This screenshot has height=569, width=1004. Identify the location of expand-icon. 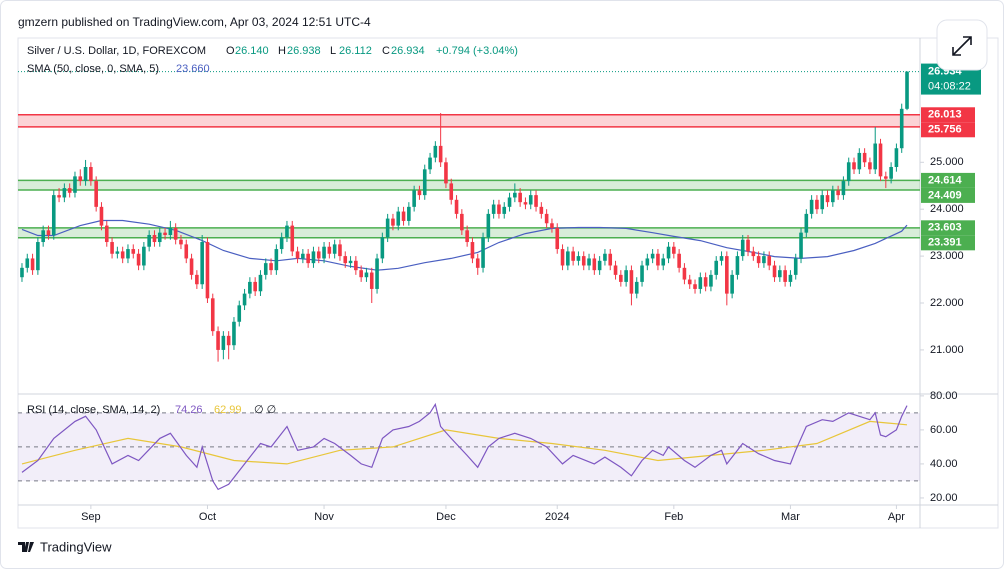
(962, 46).